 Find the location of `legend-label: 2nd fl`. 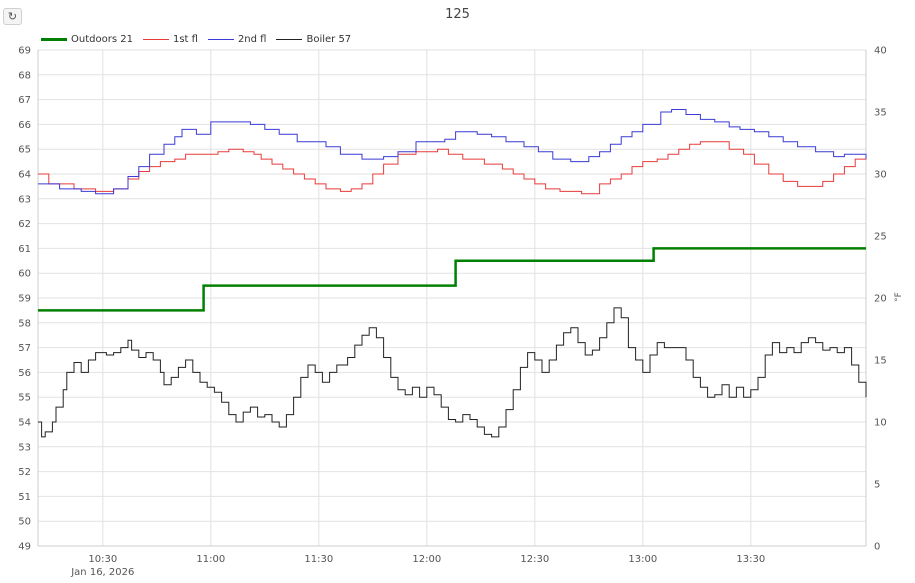

legend-label: 2nd fl is located at coordinates (252, 39).